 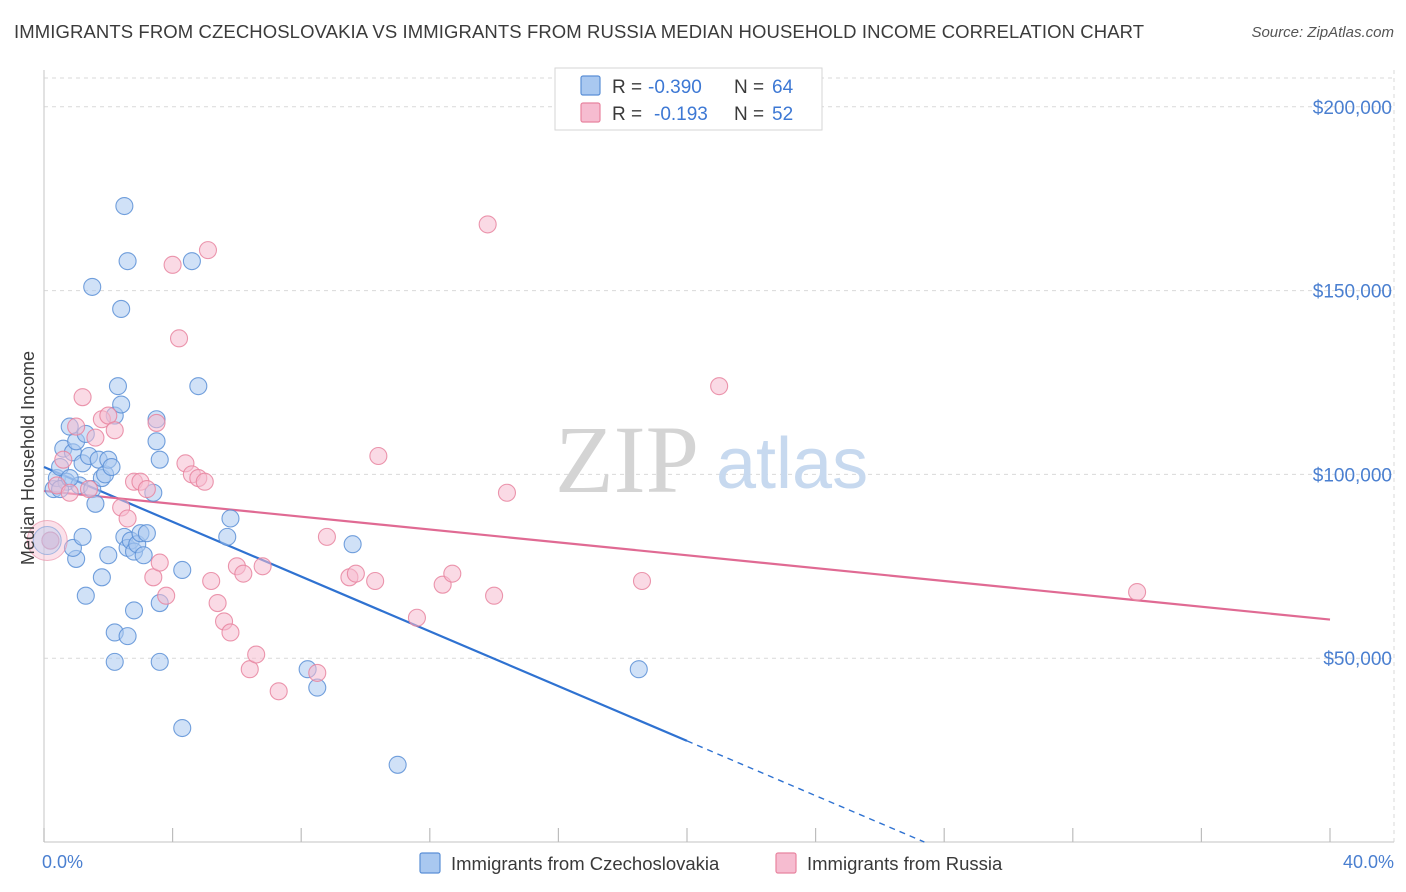 I want to click on y-tick-label: $100,000, so click(x=1352, y=475).